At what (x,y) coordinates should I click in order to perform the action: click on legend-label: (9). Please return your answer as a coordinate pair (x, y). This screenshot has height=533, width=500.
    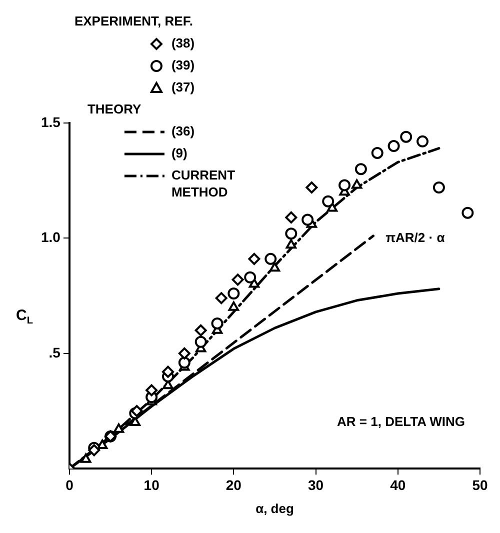
    Looking at the image, I should click on (179, 153).